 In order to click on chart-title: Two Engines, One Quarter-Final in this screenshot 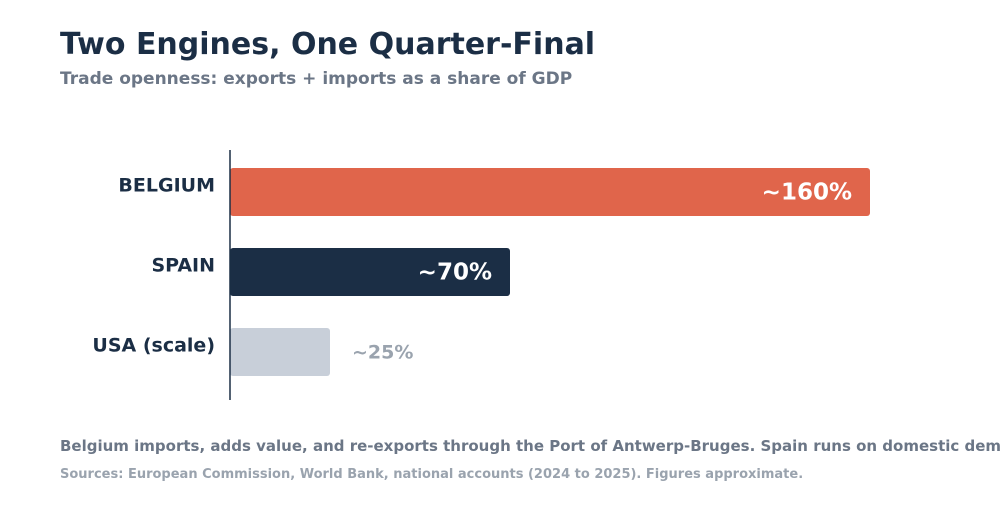, I will do `click(328, 44)`.